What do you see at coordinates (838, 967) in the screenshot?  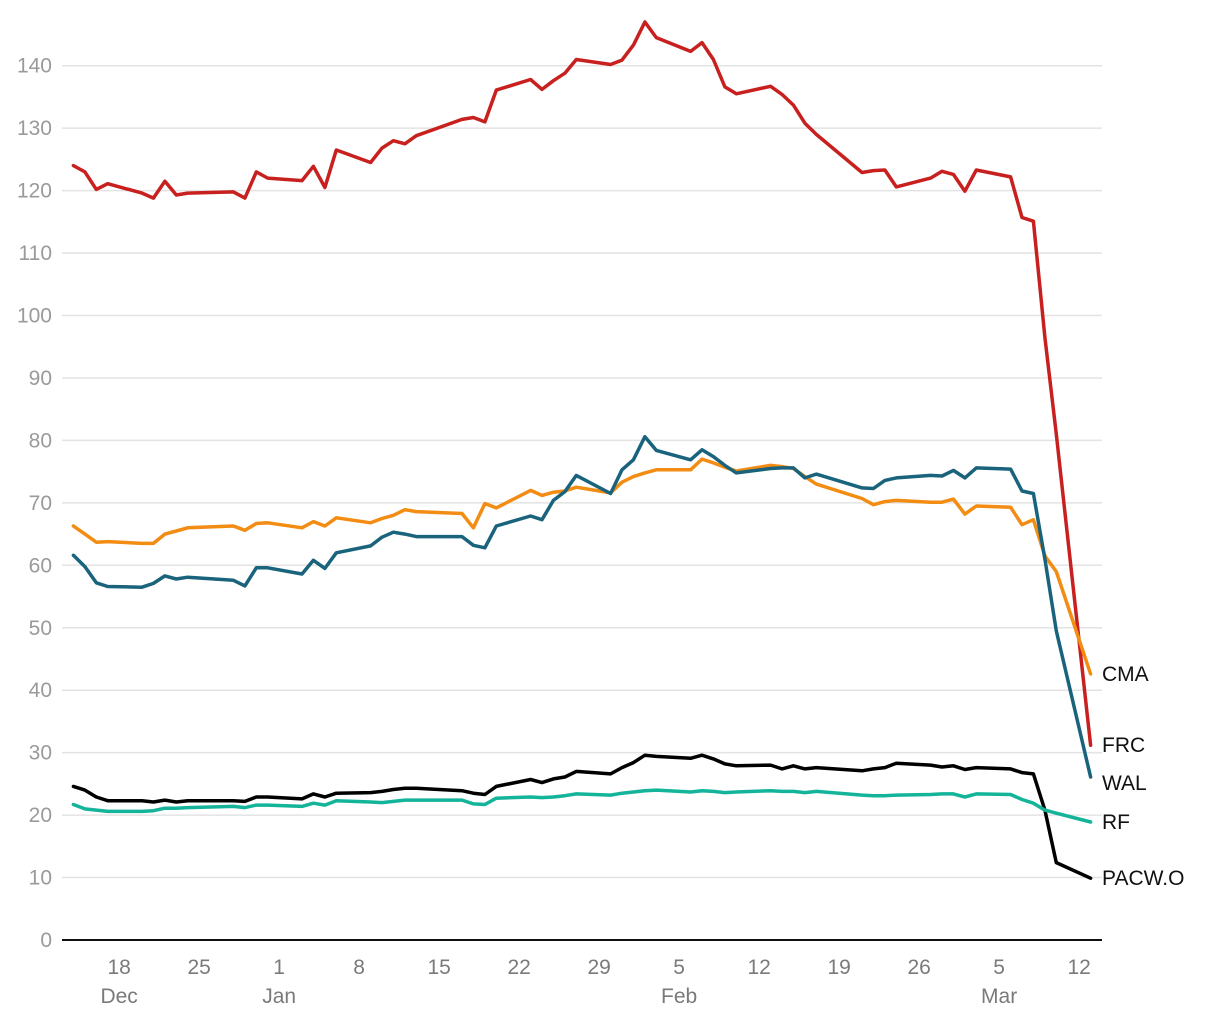 I see `x-tick-label-2023-02-19: 19` at bounding box center [838, 967].